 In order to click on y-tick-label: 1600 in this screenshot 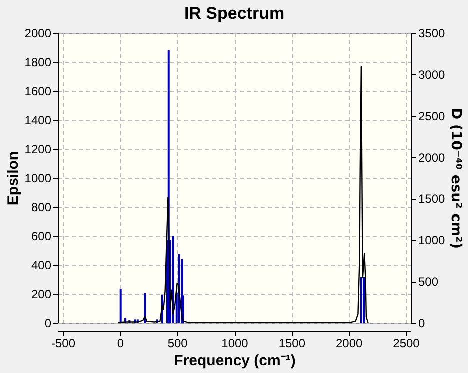, I will do `click(38, 91)`.